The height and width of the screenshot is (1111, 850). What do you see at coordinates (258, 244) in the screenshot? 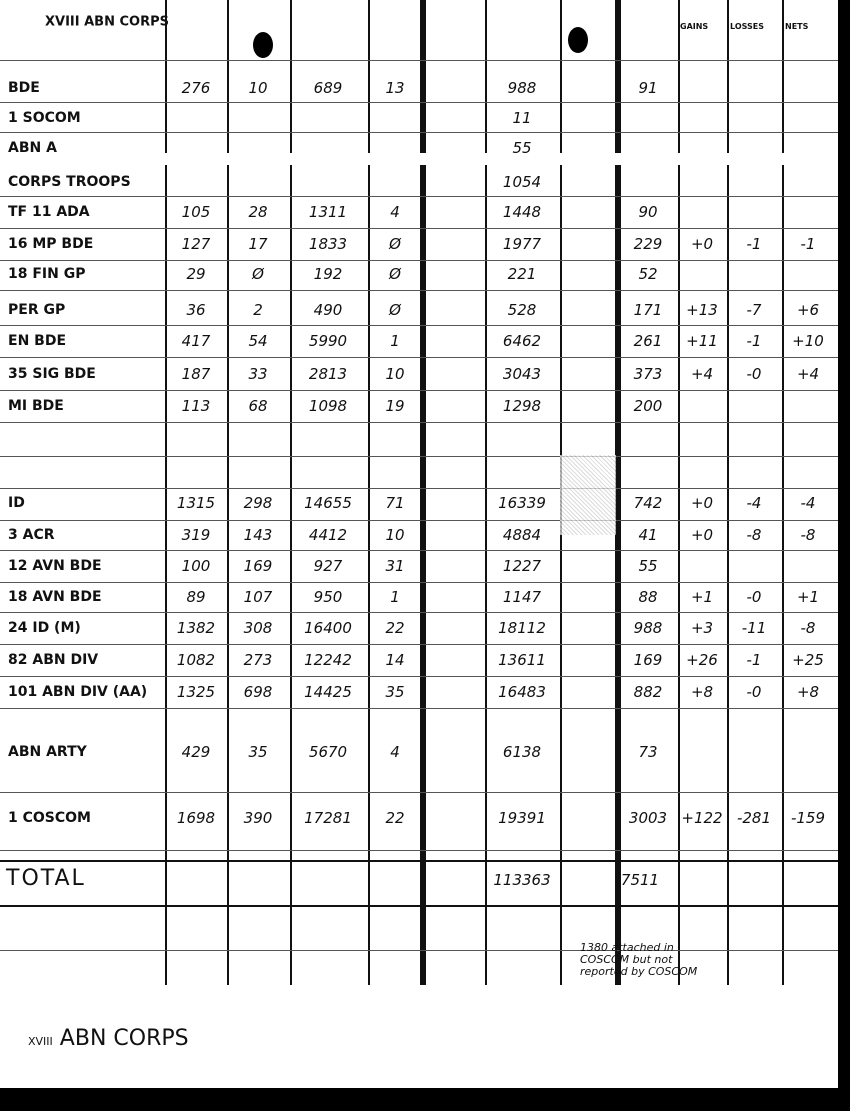
I see `cell-c2: 17` at bounding box center [258, 244].